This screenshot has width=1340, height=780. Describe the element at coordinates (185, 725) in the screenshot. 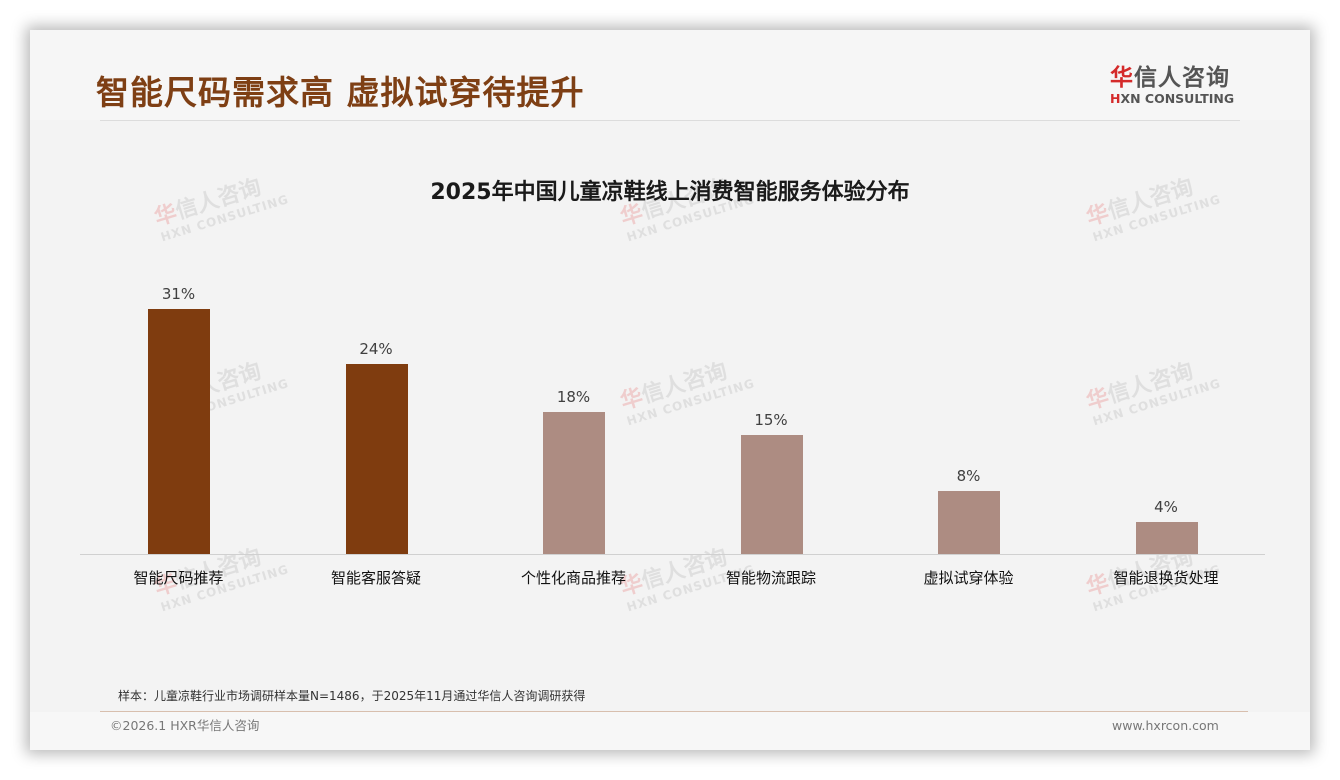

I see `copyright: ©2026.1 HXR华信人咨询` at that location.